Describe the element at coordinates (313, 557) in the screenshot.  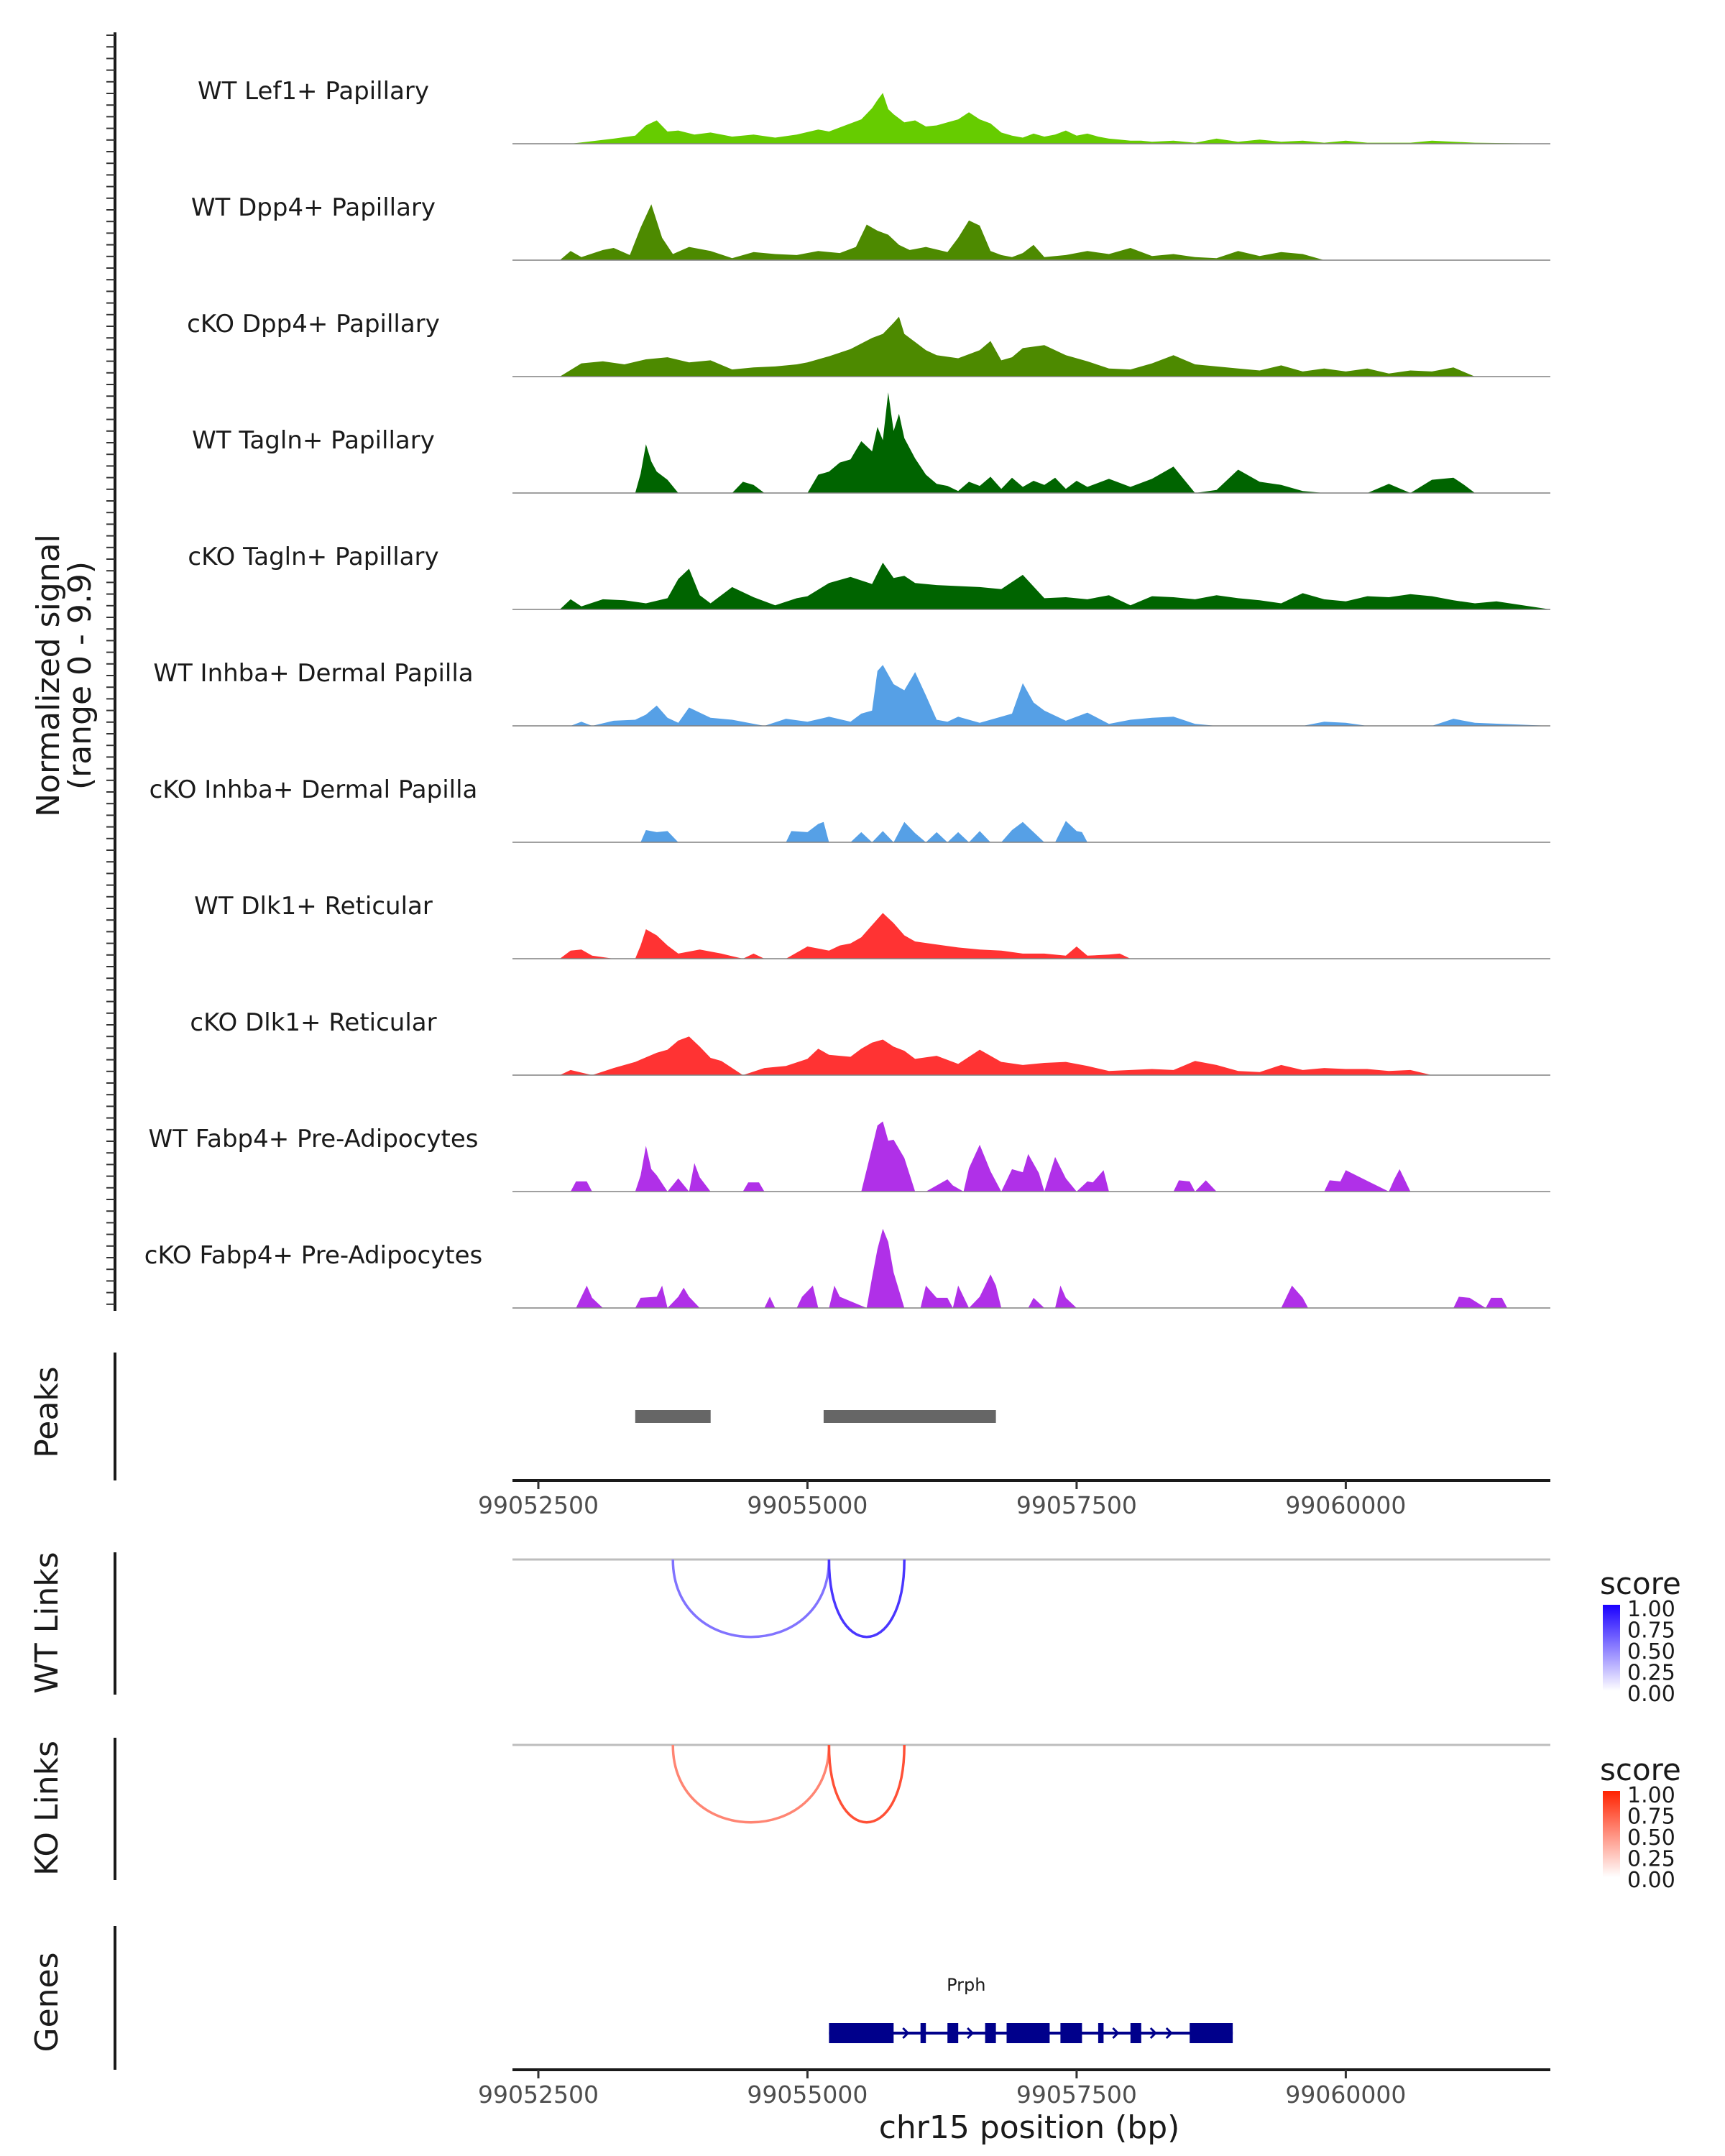
I see `track-label: cKO Tagln+ Papillary` at that location.